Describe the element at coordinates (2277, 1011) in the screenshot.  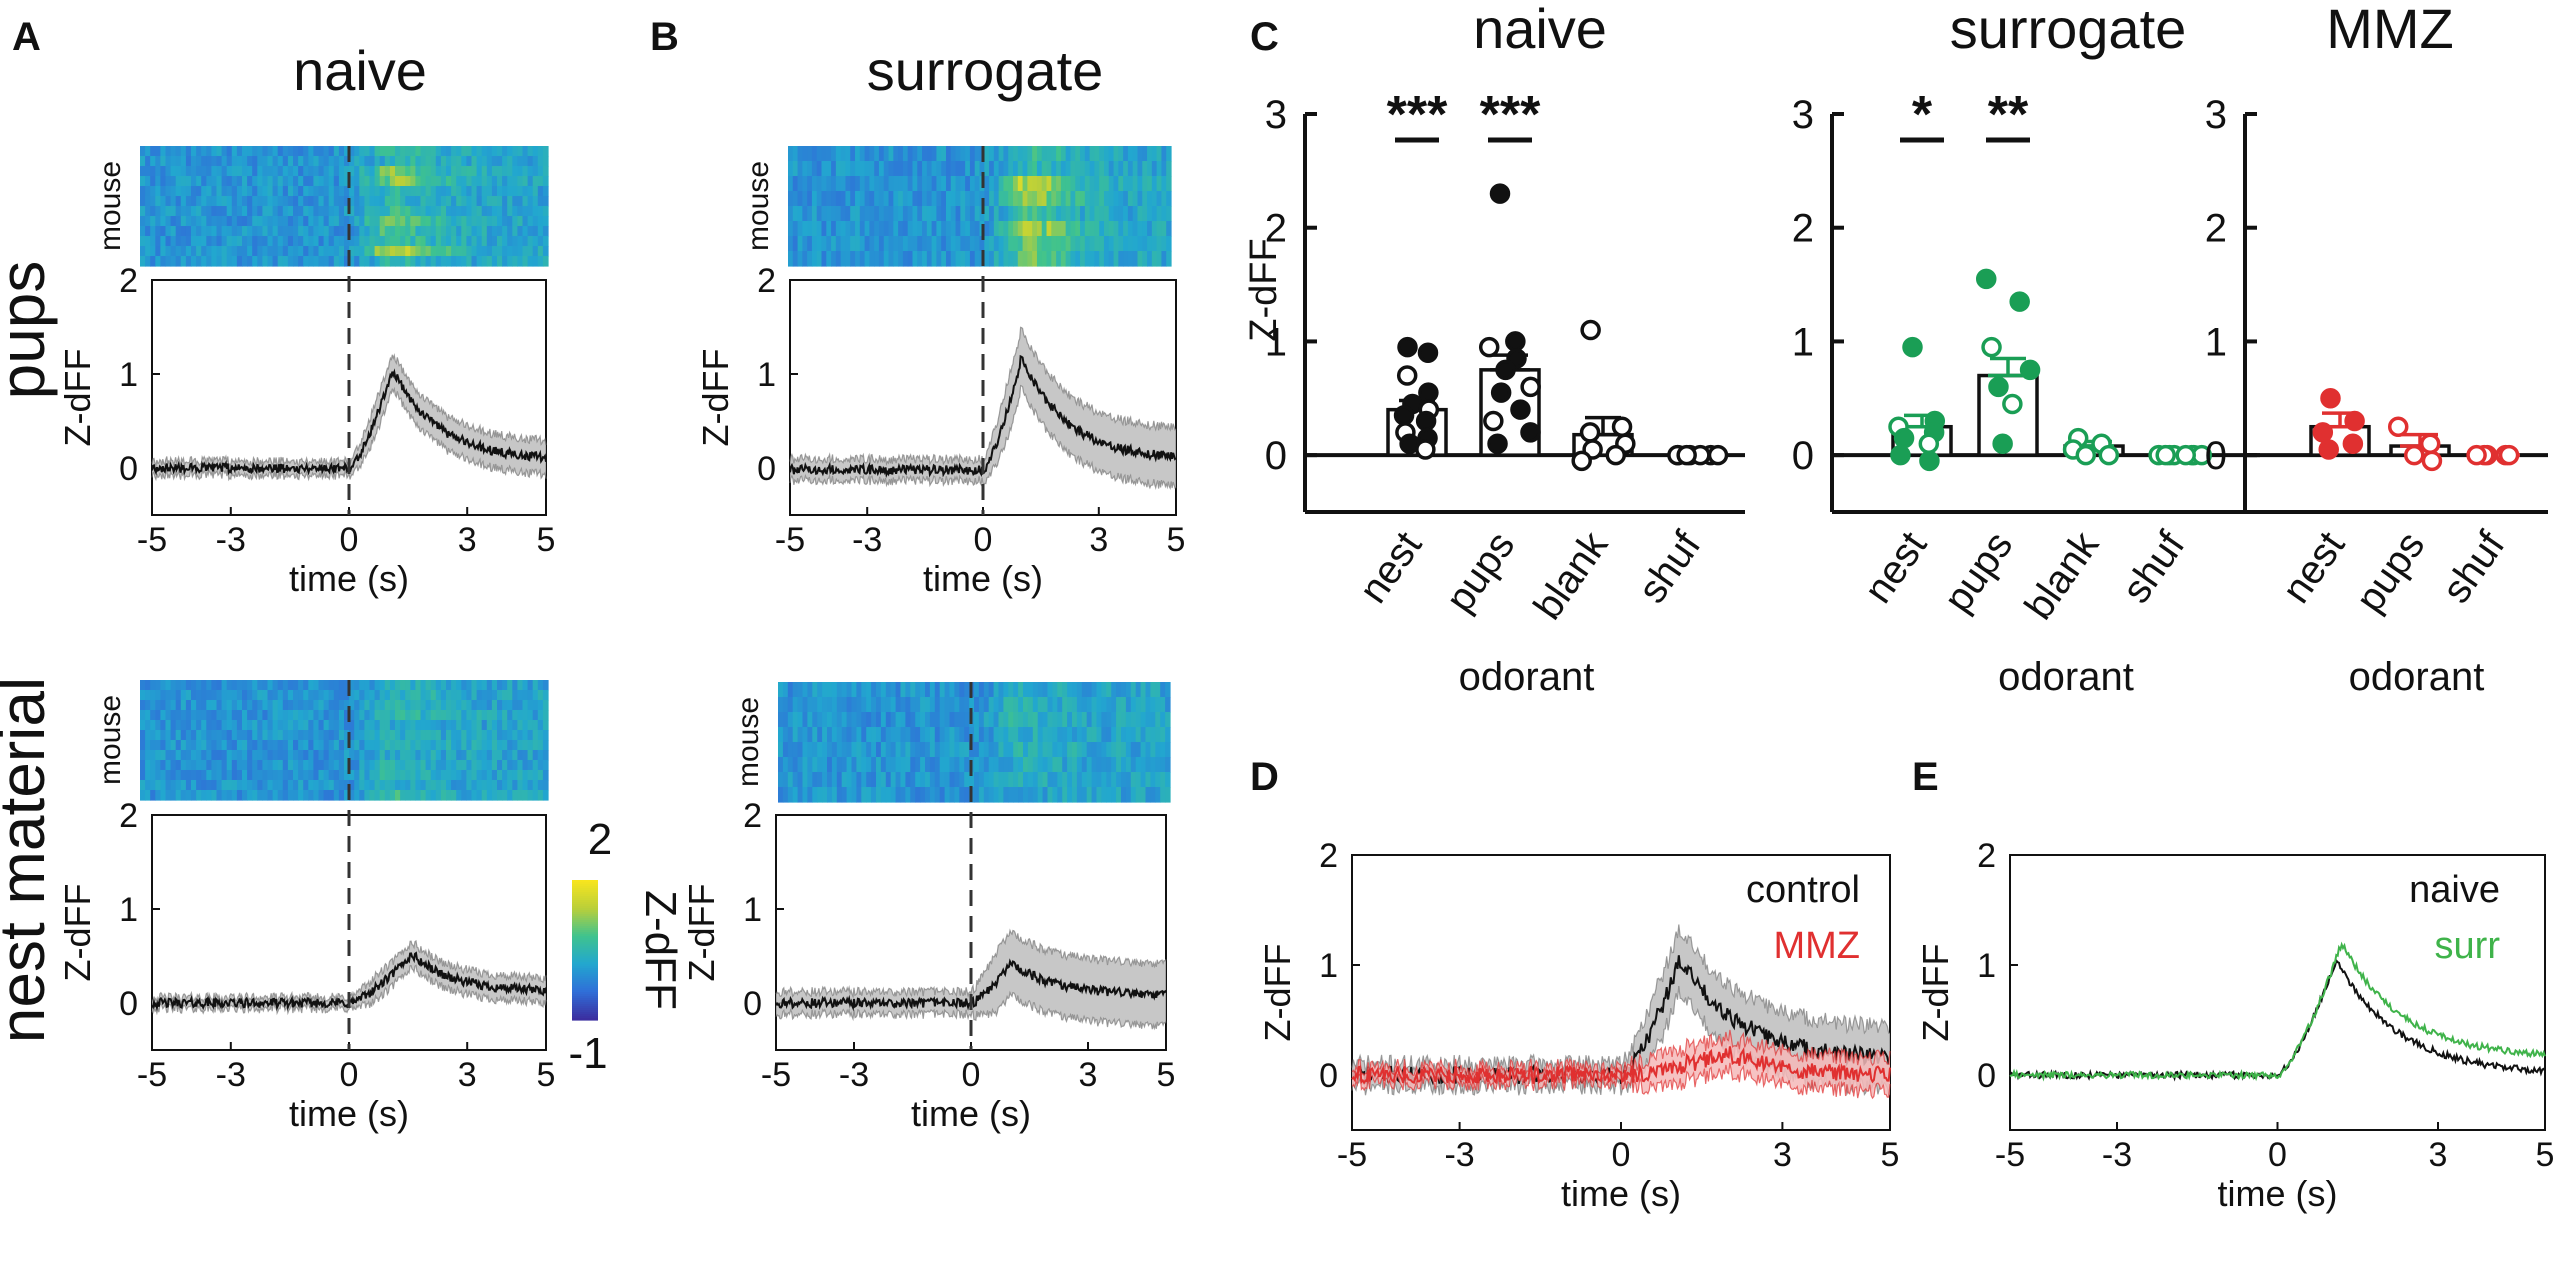
I see `series-surr-mean-line` at that location.